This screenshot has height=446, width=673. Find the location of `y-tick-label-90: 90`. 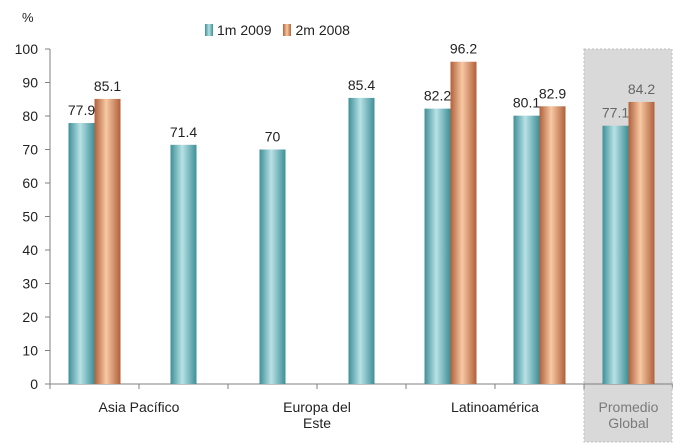

y-tick-label-90: 90 is located at coordinates (30, 83).